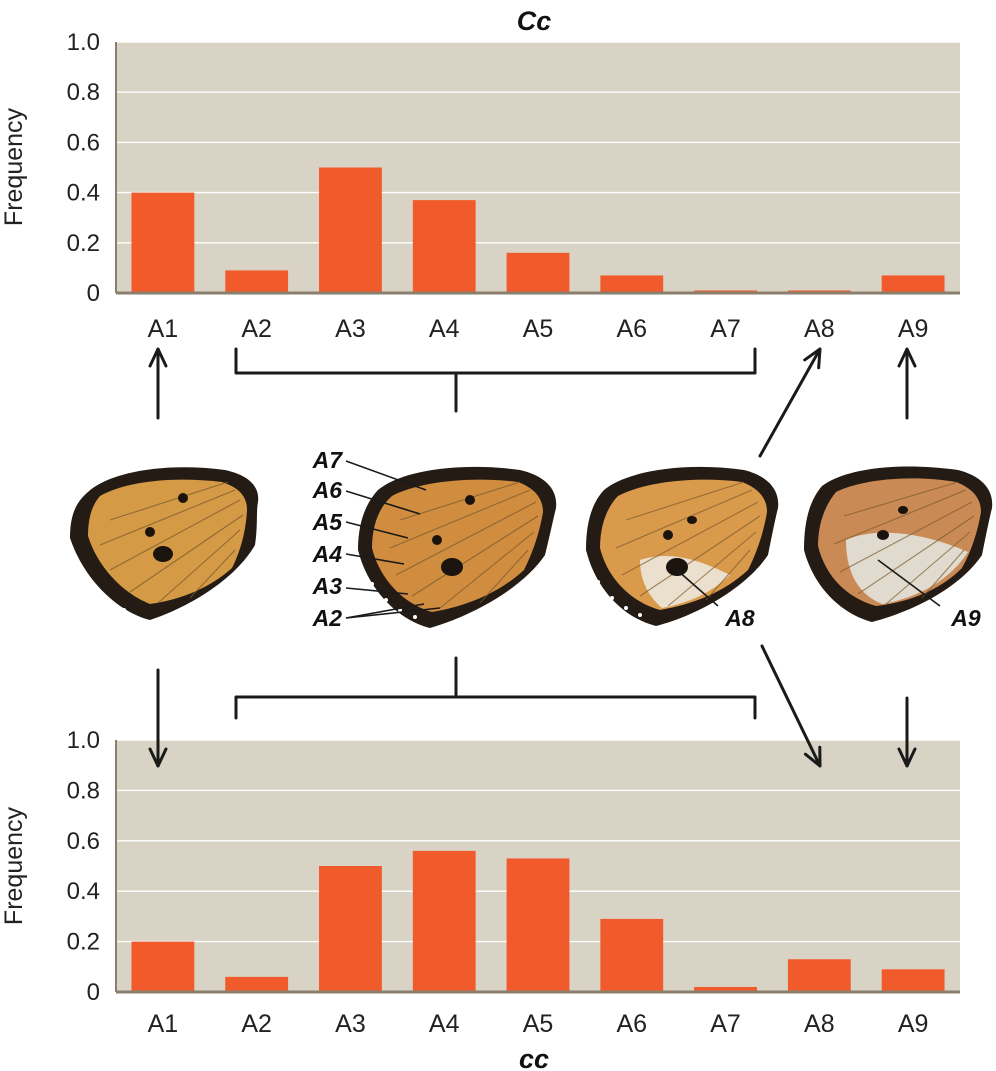 The height and width of the screenshot is (1071, 996). I want to click on arrow-to-a8-bottom, so click(791, 706).